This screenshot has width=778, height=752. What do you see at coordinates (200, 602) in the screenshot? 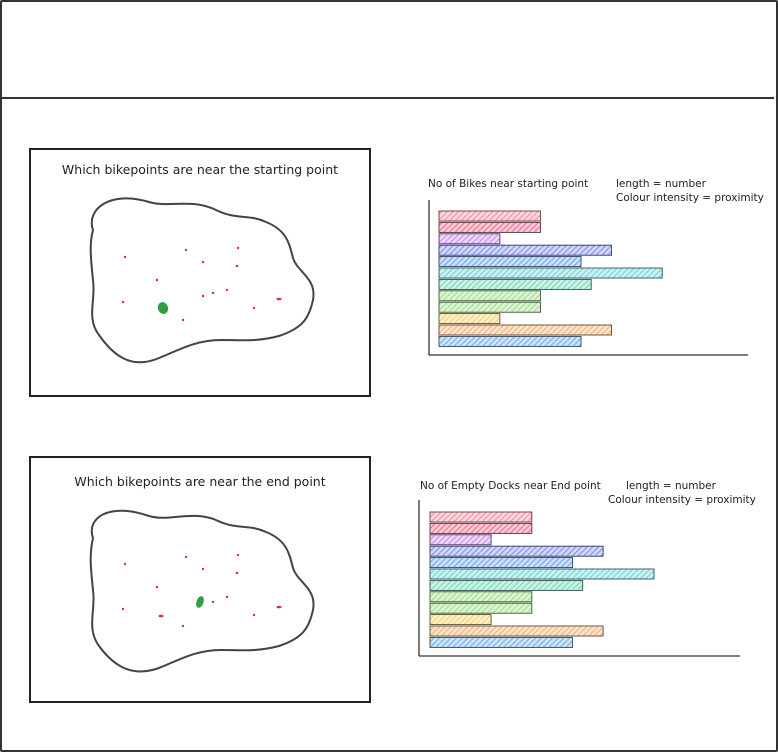
I see `end-point-marker` at bounding box center [200, 602].